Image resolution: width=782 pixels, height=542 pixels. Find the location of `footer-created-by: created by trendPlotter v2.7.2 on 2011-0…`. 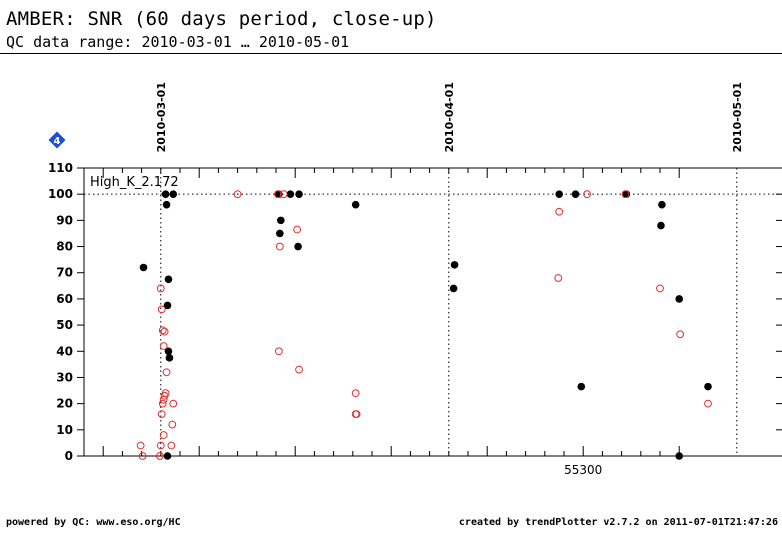

footer-created-by: created by trendPlotter v2.7.2 on 2011-0… is located at coordinates (618, 522).